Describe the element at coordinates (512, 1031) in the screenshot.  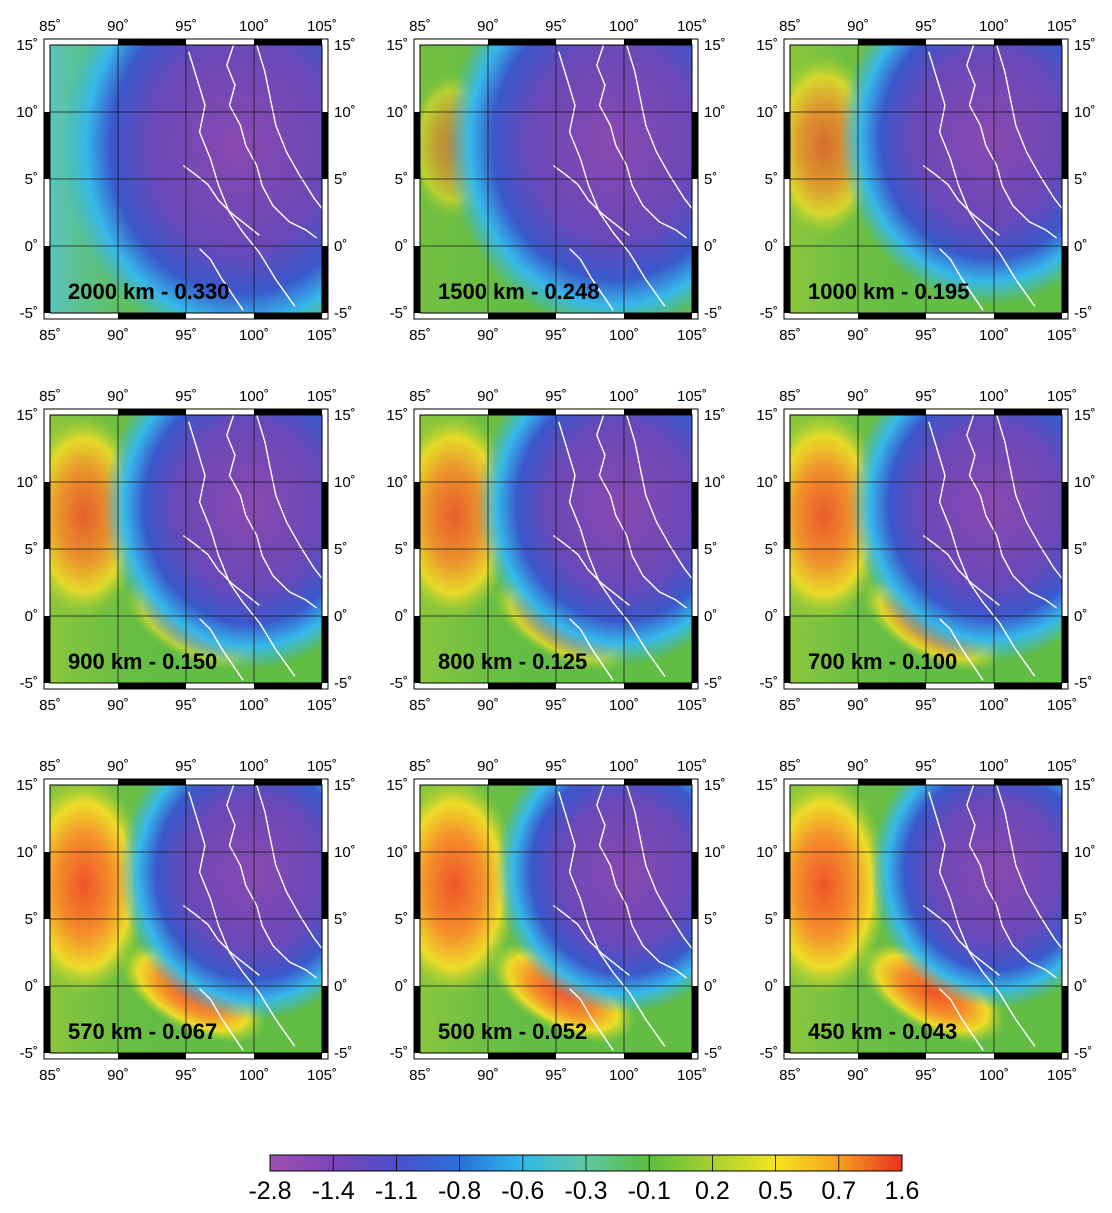
I see `panel-label: 500 km - 0.052` at that location.